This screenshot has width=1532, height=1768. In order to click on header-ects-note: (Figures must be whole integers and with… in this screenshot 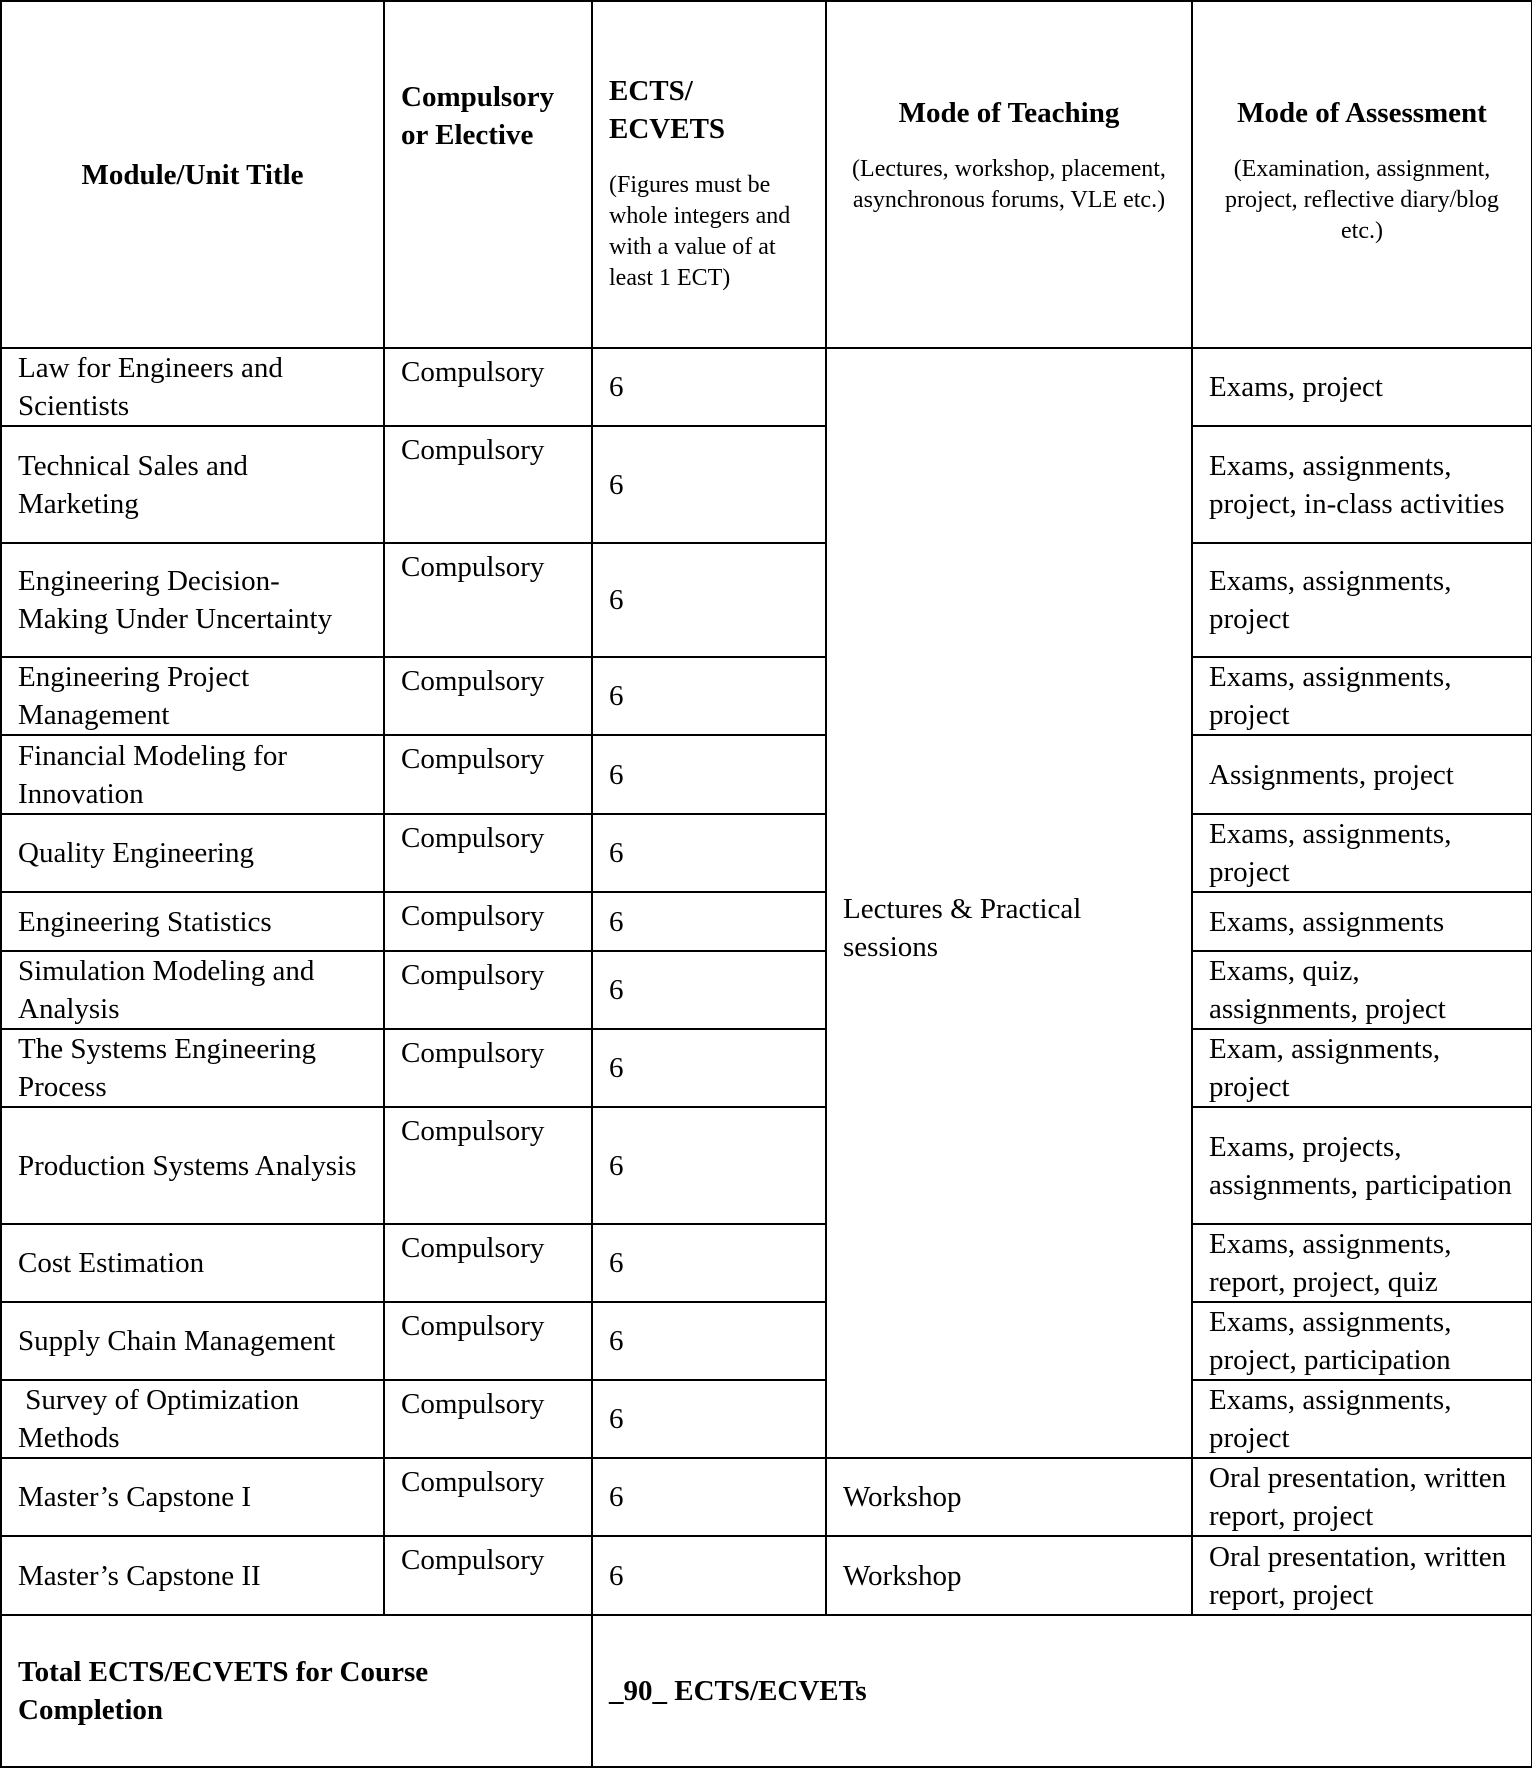, I will do `click(700, 231)`.